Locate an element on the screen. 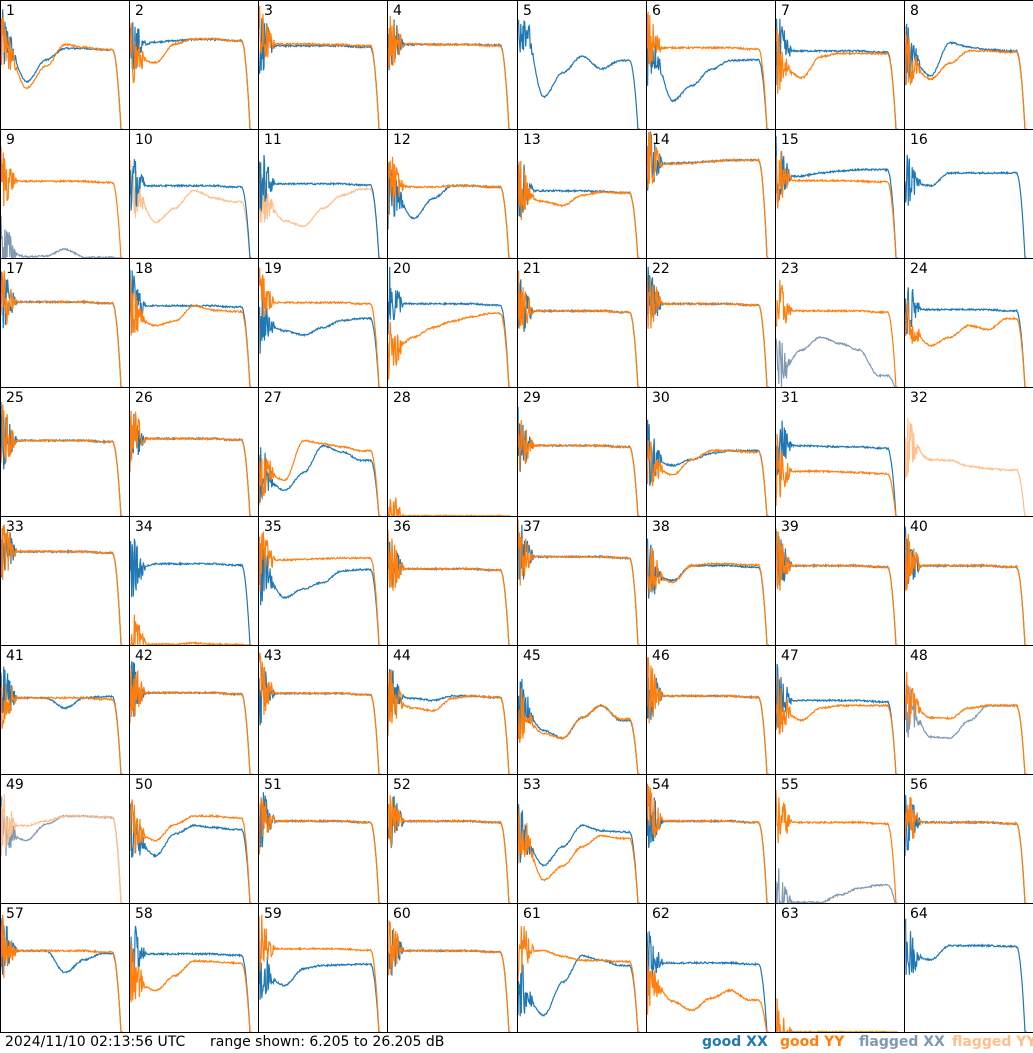 This screenshot has height=1053, width=1033. antenna-panel: 62 is located at coordinates (711, 968).